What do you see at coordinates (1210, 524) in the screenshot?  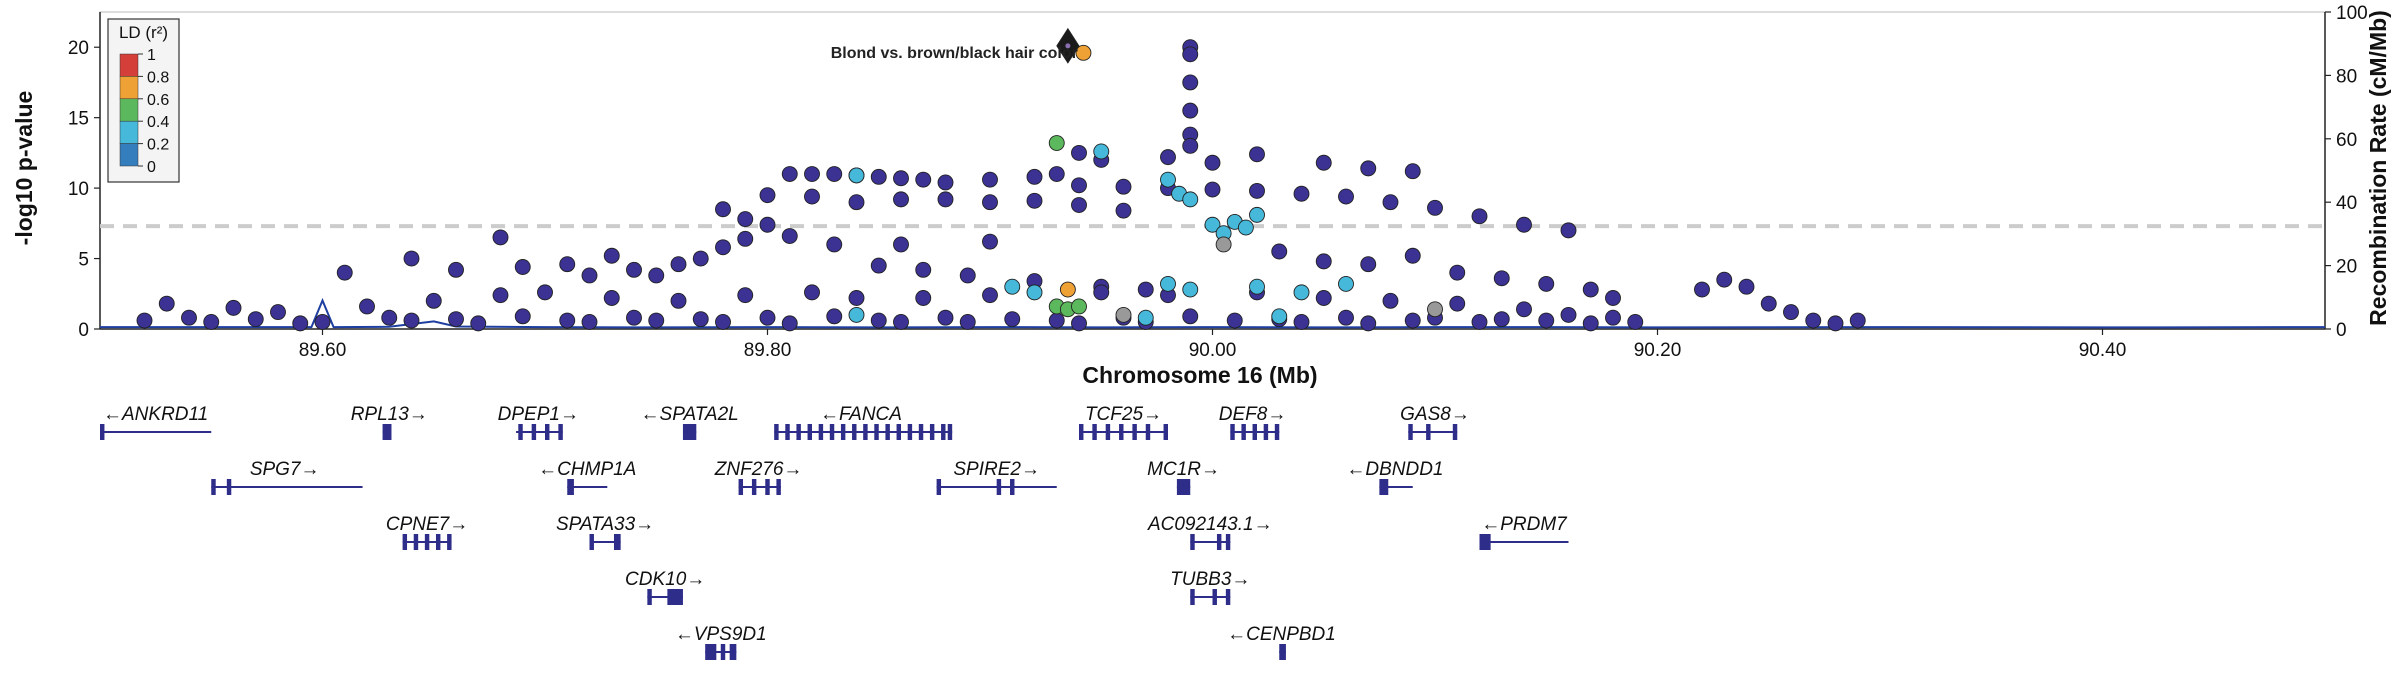 I see `gene-label: AC092143.1→` at bounding box center [1210, 524].